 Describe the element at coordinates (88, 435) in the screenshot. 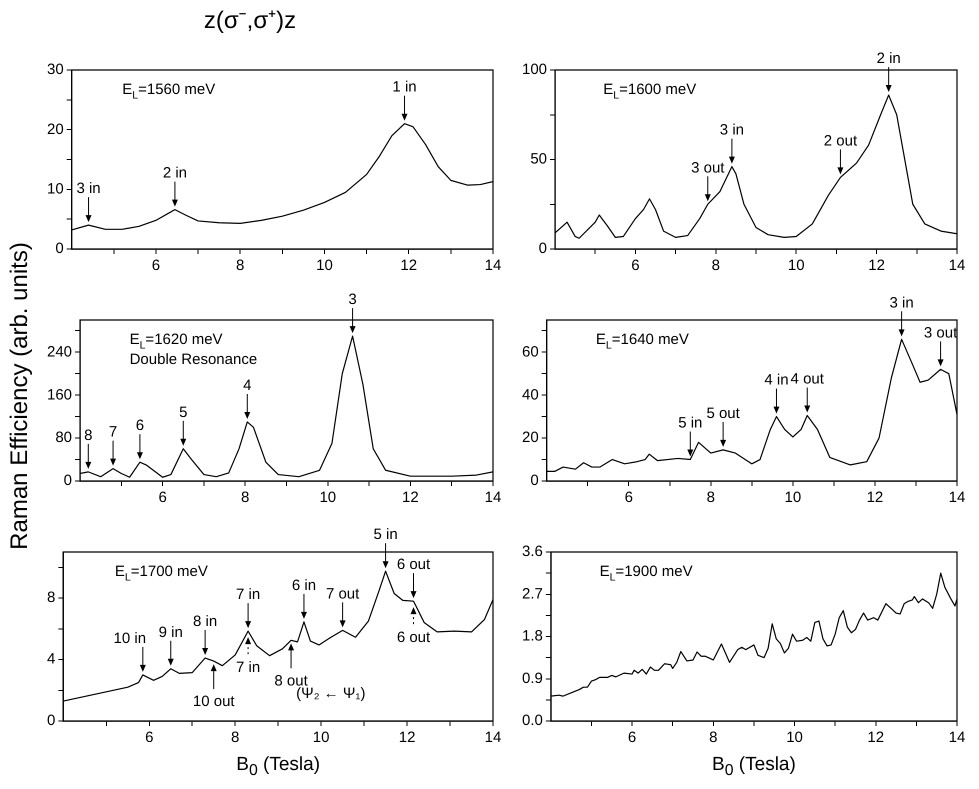

I see `annotation: 8` at that location.